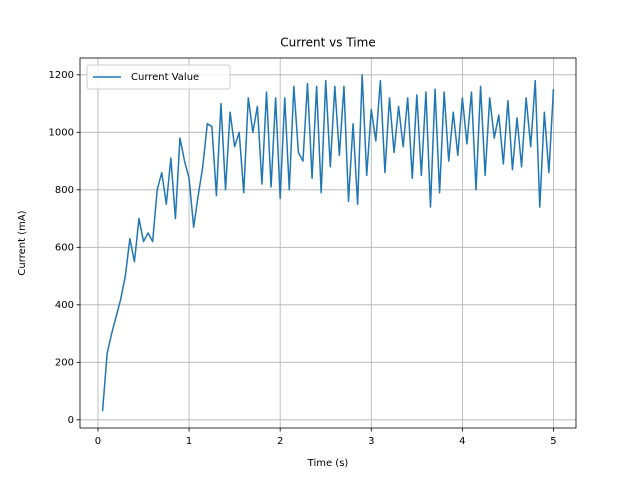 Image resolution: width=640 pixels, height=480 pixels. I want to click on y-tick-label: 400, so click(64, 305).